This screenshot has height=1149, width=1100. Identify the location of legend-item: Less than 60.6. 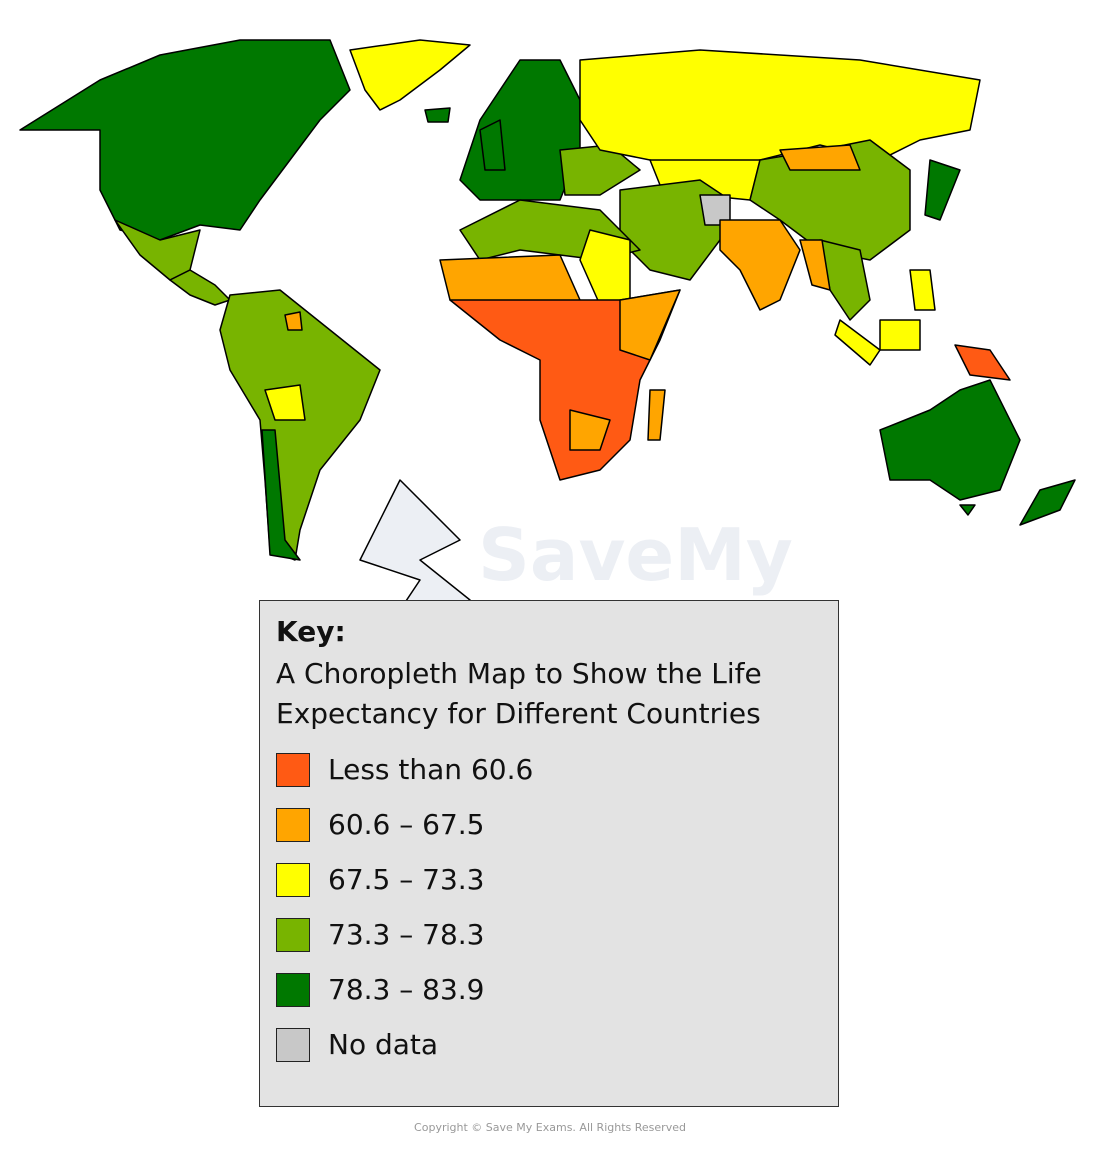
(549, 769).